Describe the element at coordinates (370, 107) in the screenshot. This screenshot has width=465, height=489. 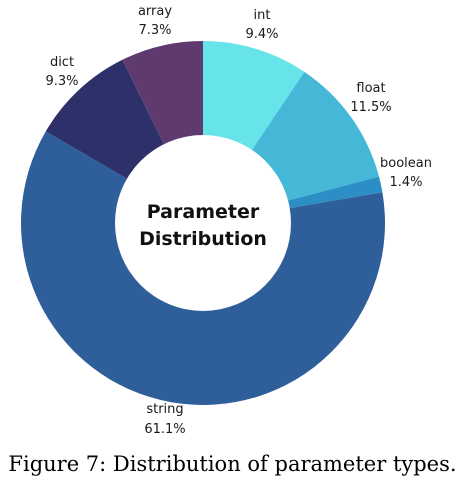
I see `slice-value-float: 11.5%` at that location.